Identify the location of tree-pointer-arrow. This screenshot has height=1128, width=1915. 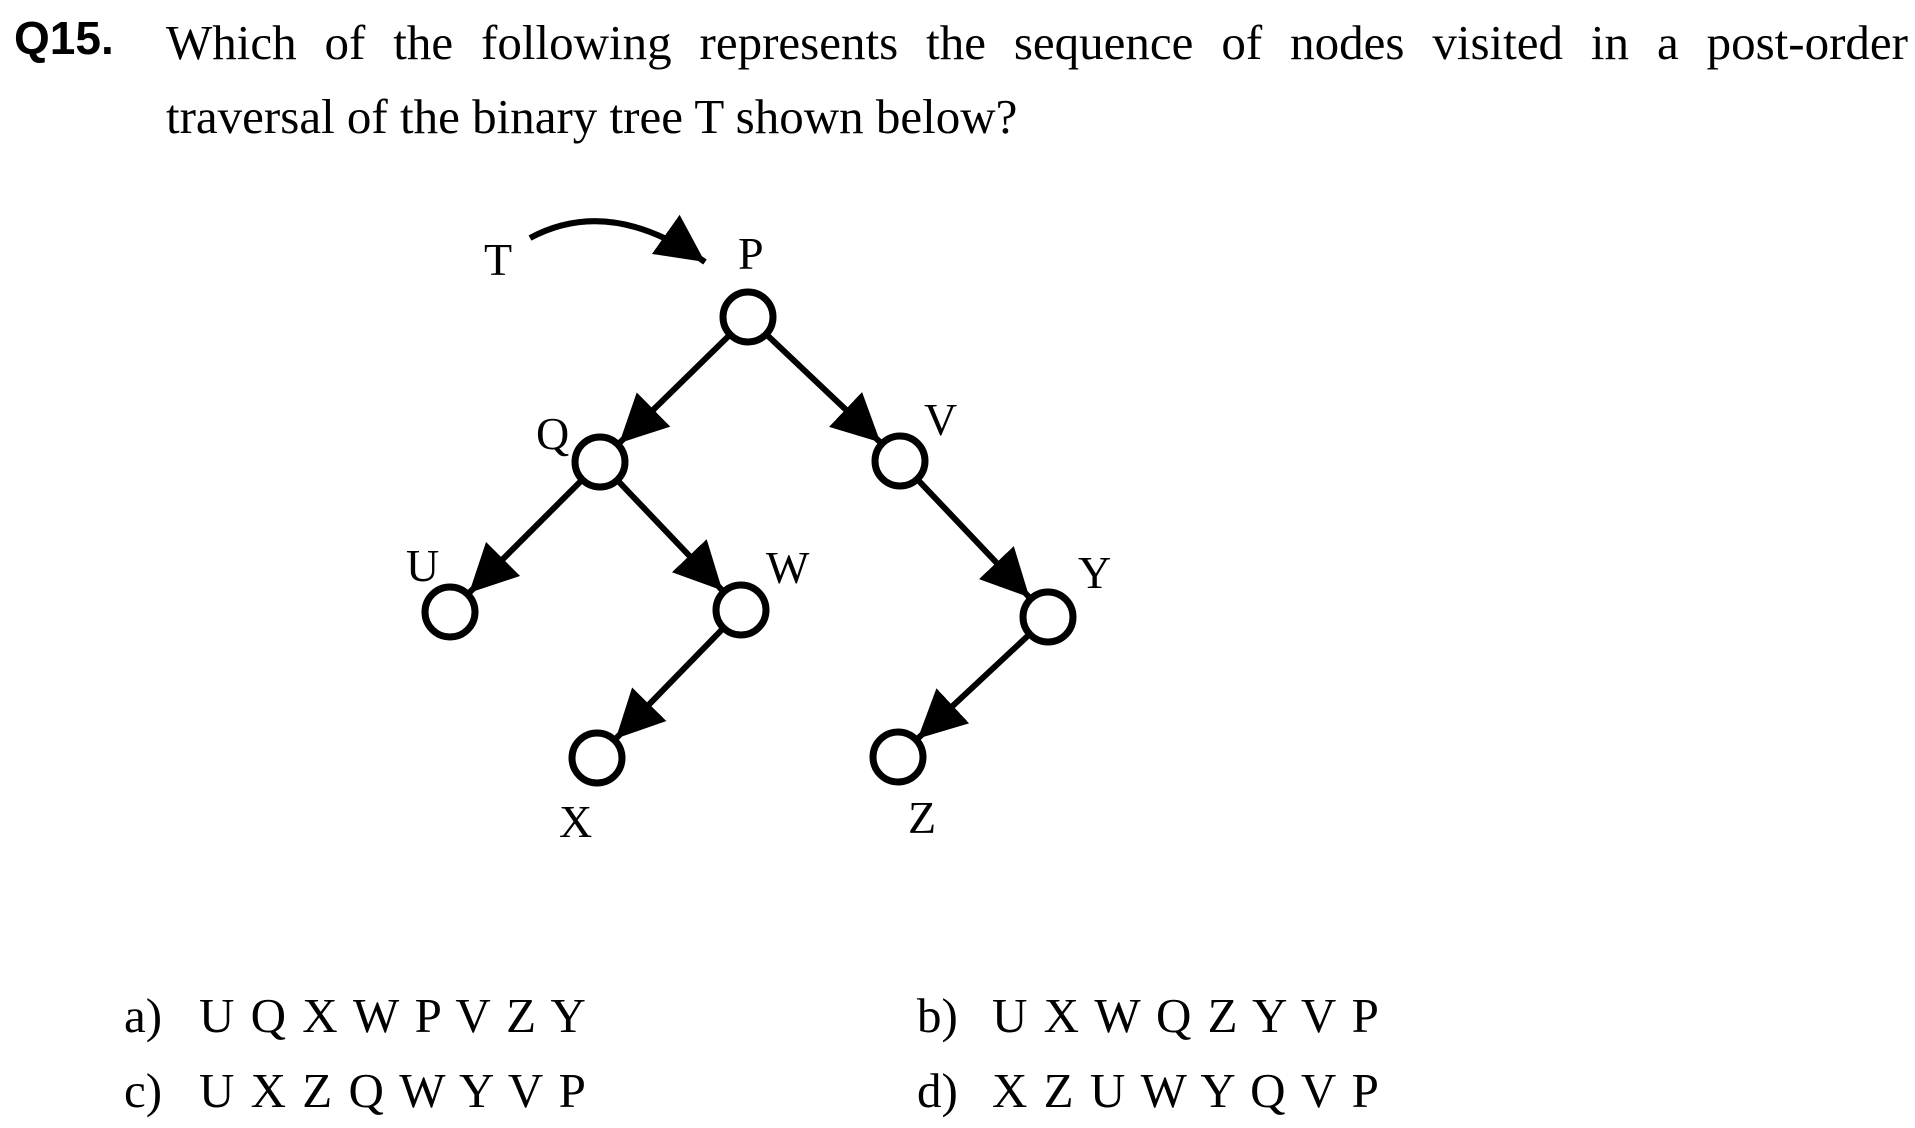
(617, 239).